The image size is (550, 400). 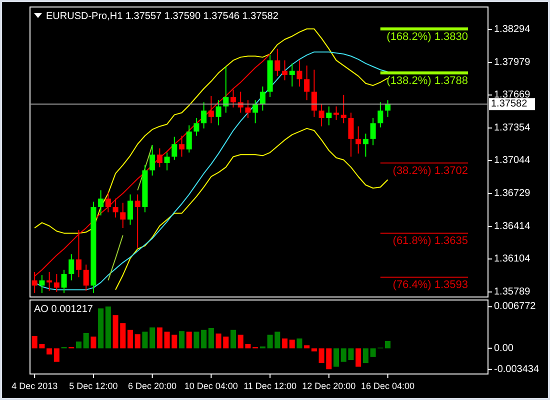 What do you see at coordinates (512, 30) in the screenshot?
I see `y-tick-label: 1.38294` at bounding box center [512, 30].